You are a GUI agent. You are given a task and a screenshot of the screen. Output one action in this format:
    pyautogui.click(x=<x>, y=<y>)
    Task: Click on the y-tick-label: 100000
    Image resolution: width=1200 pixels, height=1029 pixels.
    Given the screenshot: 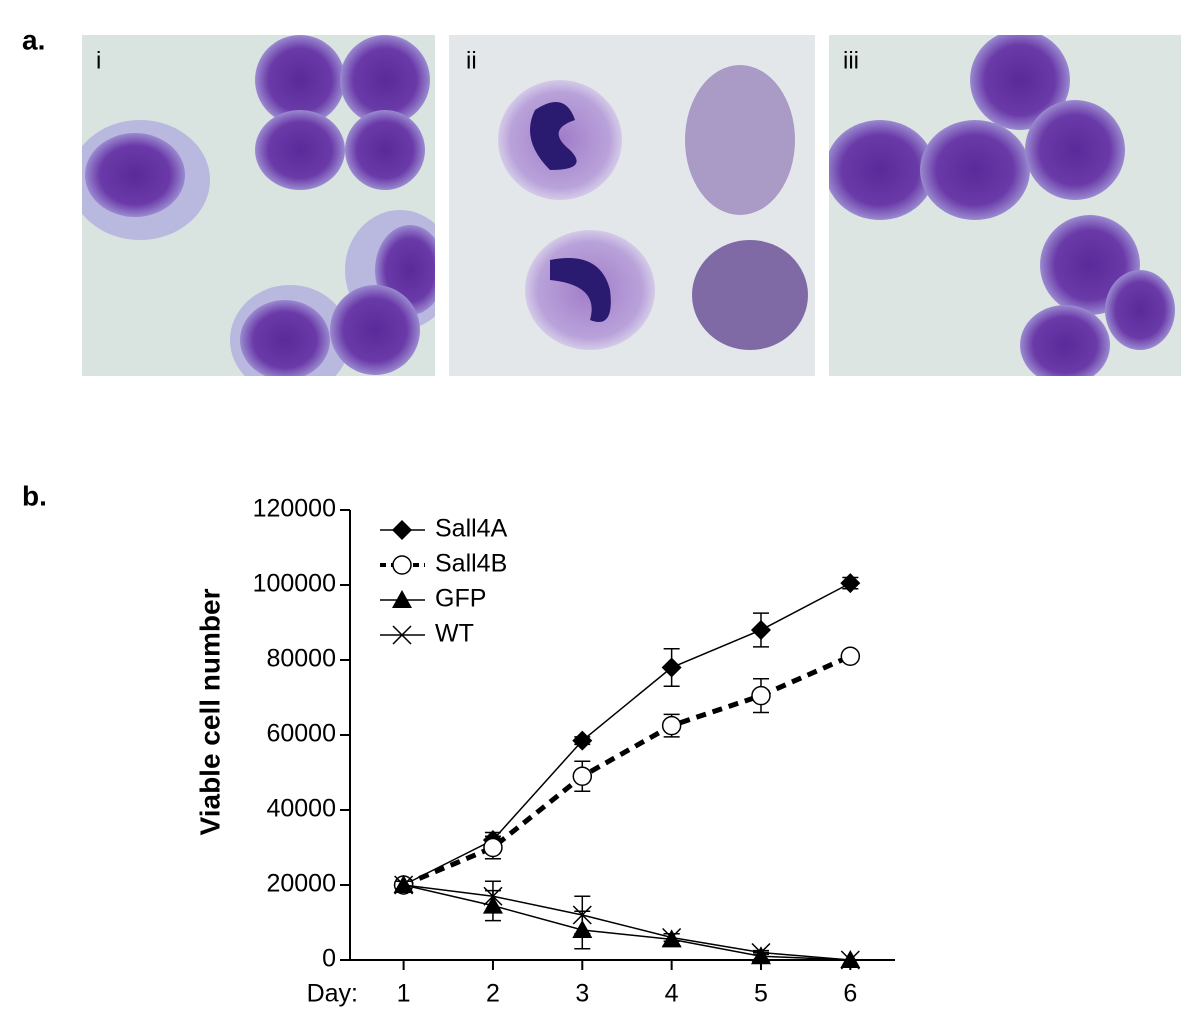 What is the action you would take?
    pyautogui.click(x=294, y=584)
    